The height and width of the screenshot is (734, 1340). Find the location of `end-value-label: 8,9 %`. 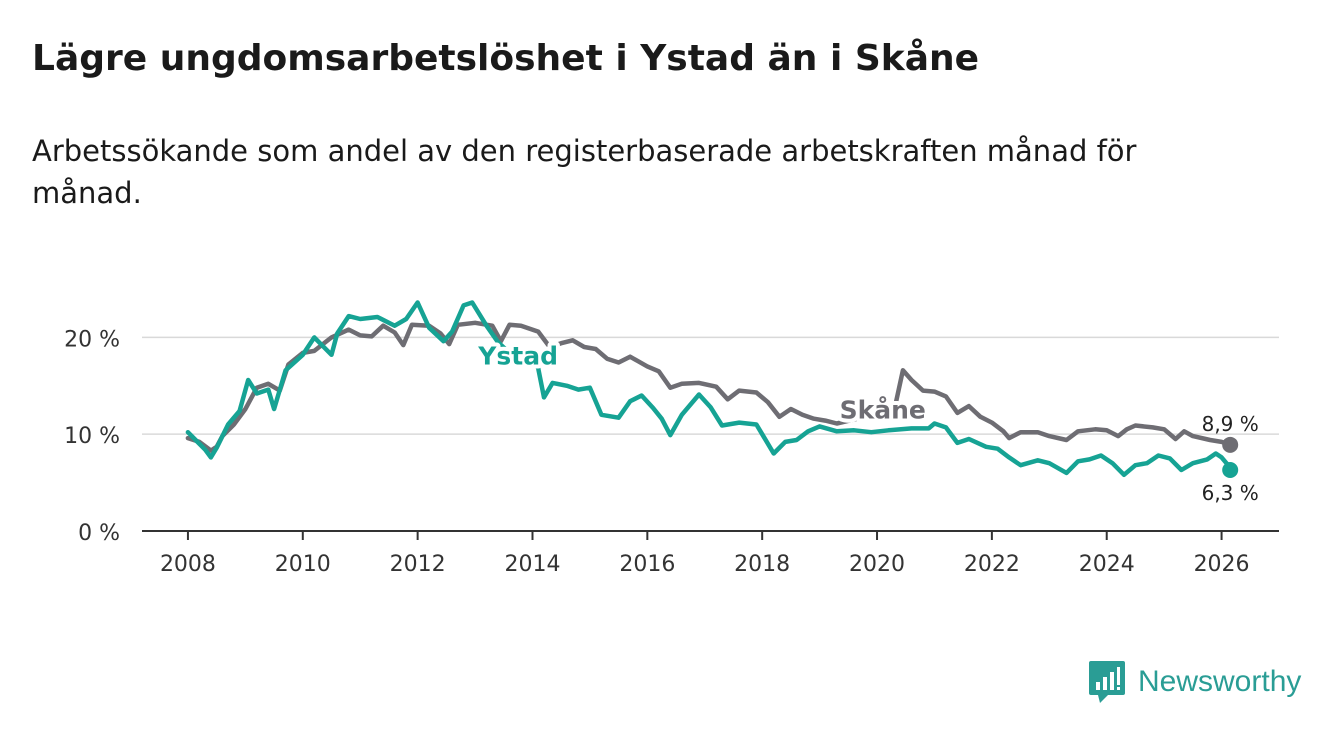

end-value-label: 8,9 % is located at coordinates (1230, 424).